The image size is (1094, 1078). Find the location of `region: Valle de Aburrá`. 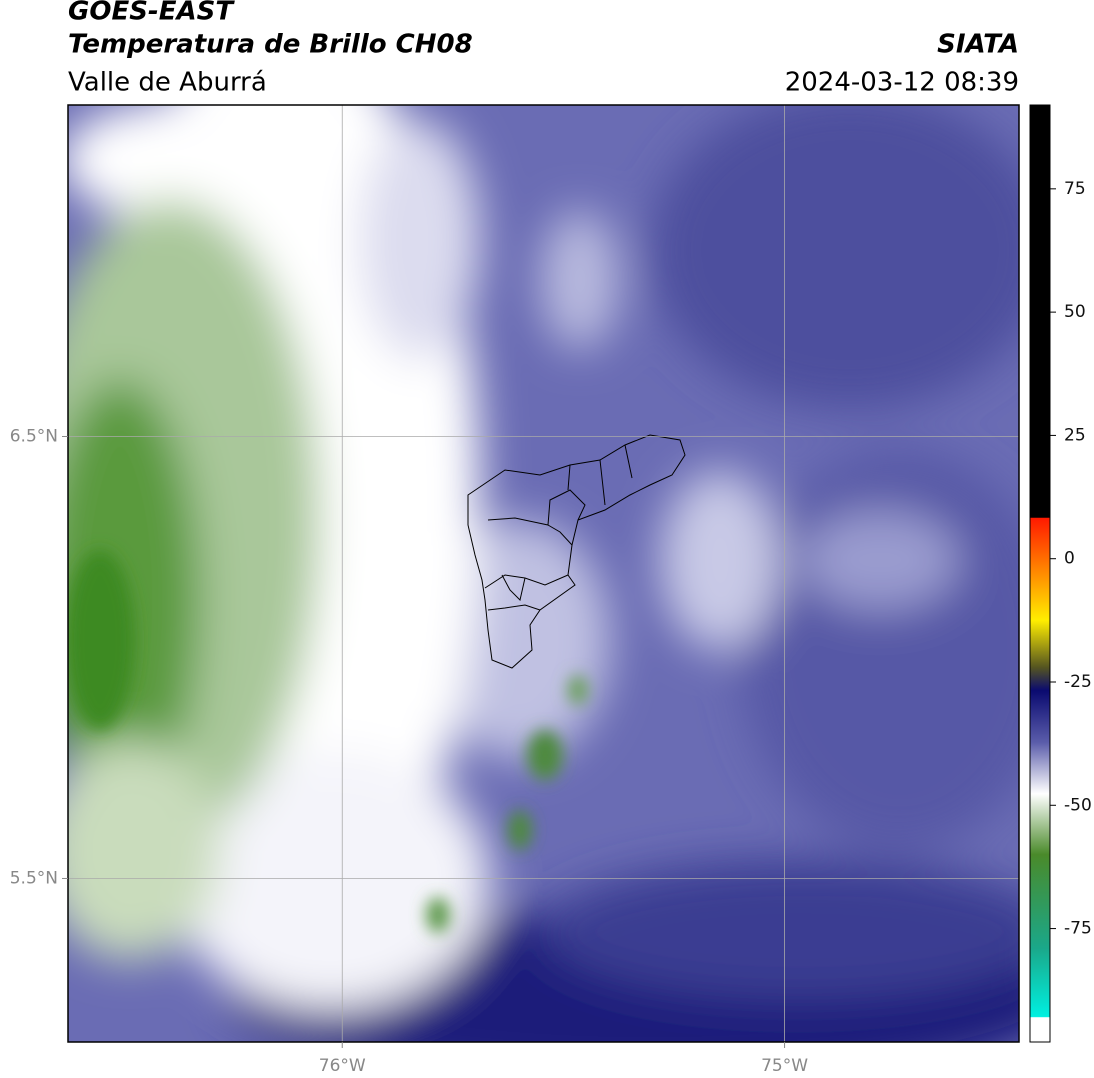

region: Valle de Aburrá is located at coordinates (167, 83).